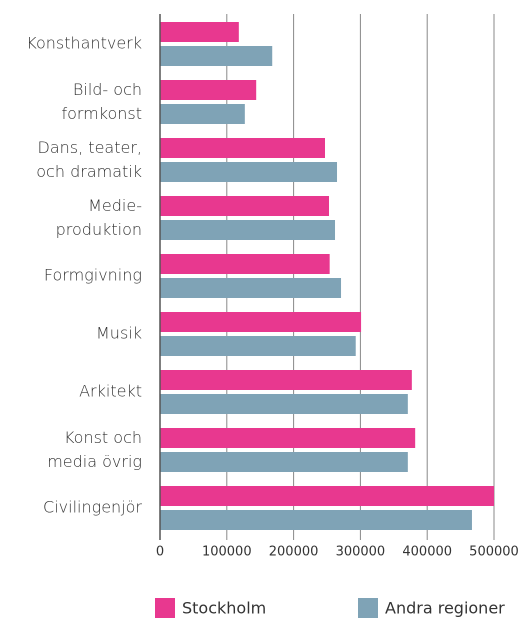 This screenshot has width=524, height=618. What do you see at coordinates (119, 333) in the screenshot?
I see `category-label: Musik` at bounding box center [119, 333].